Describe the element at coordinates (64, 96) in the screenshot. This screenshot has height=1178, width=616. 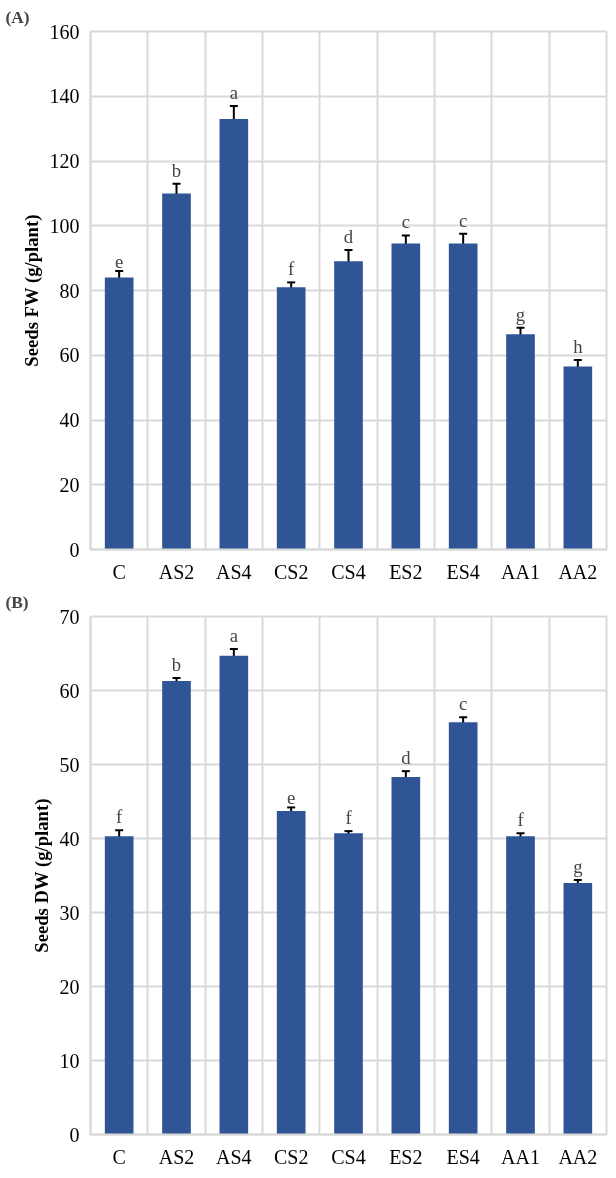
I see `y-tick-label: 140` at that location.